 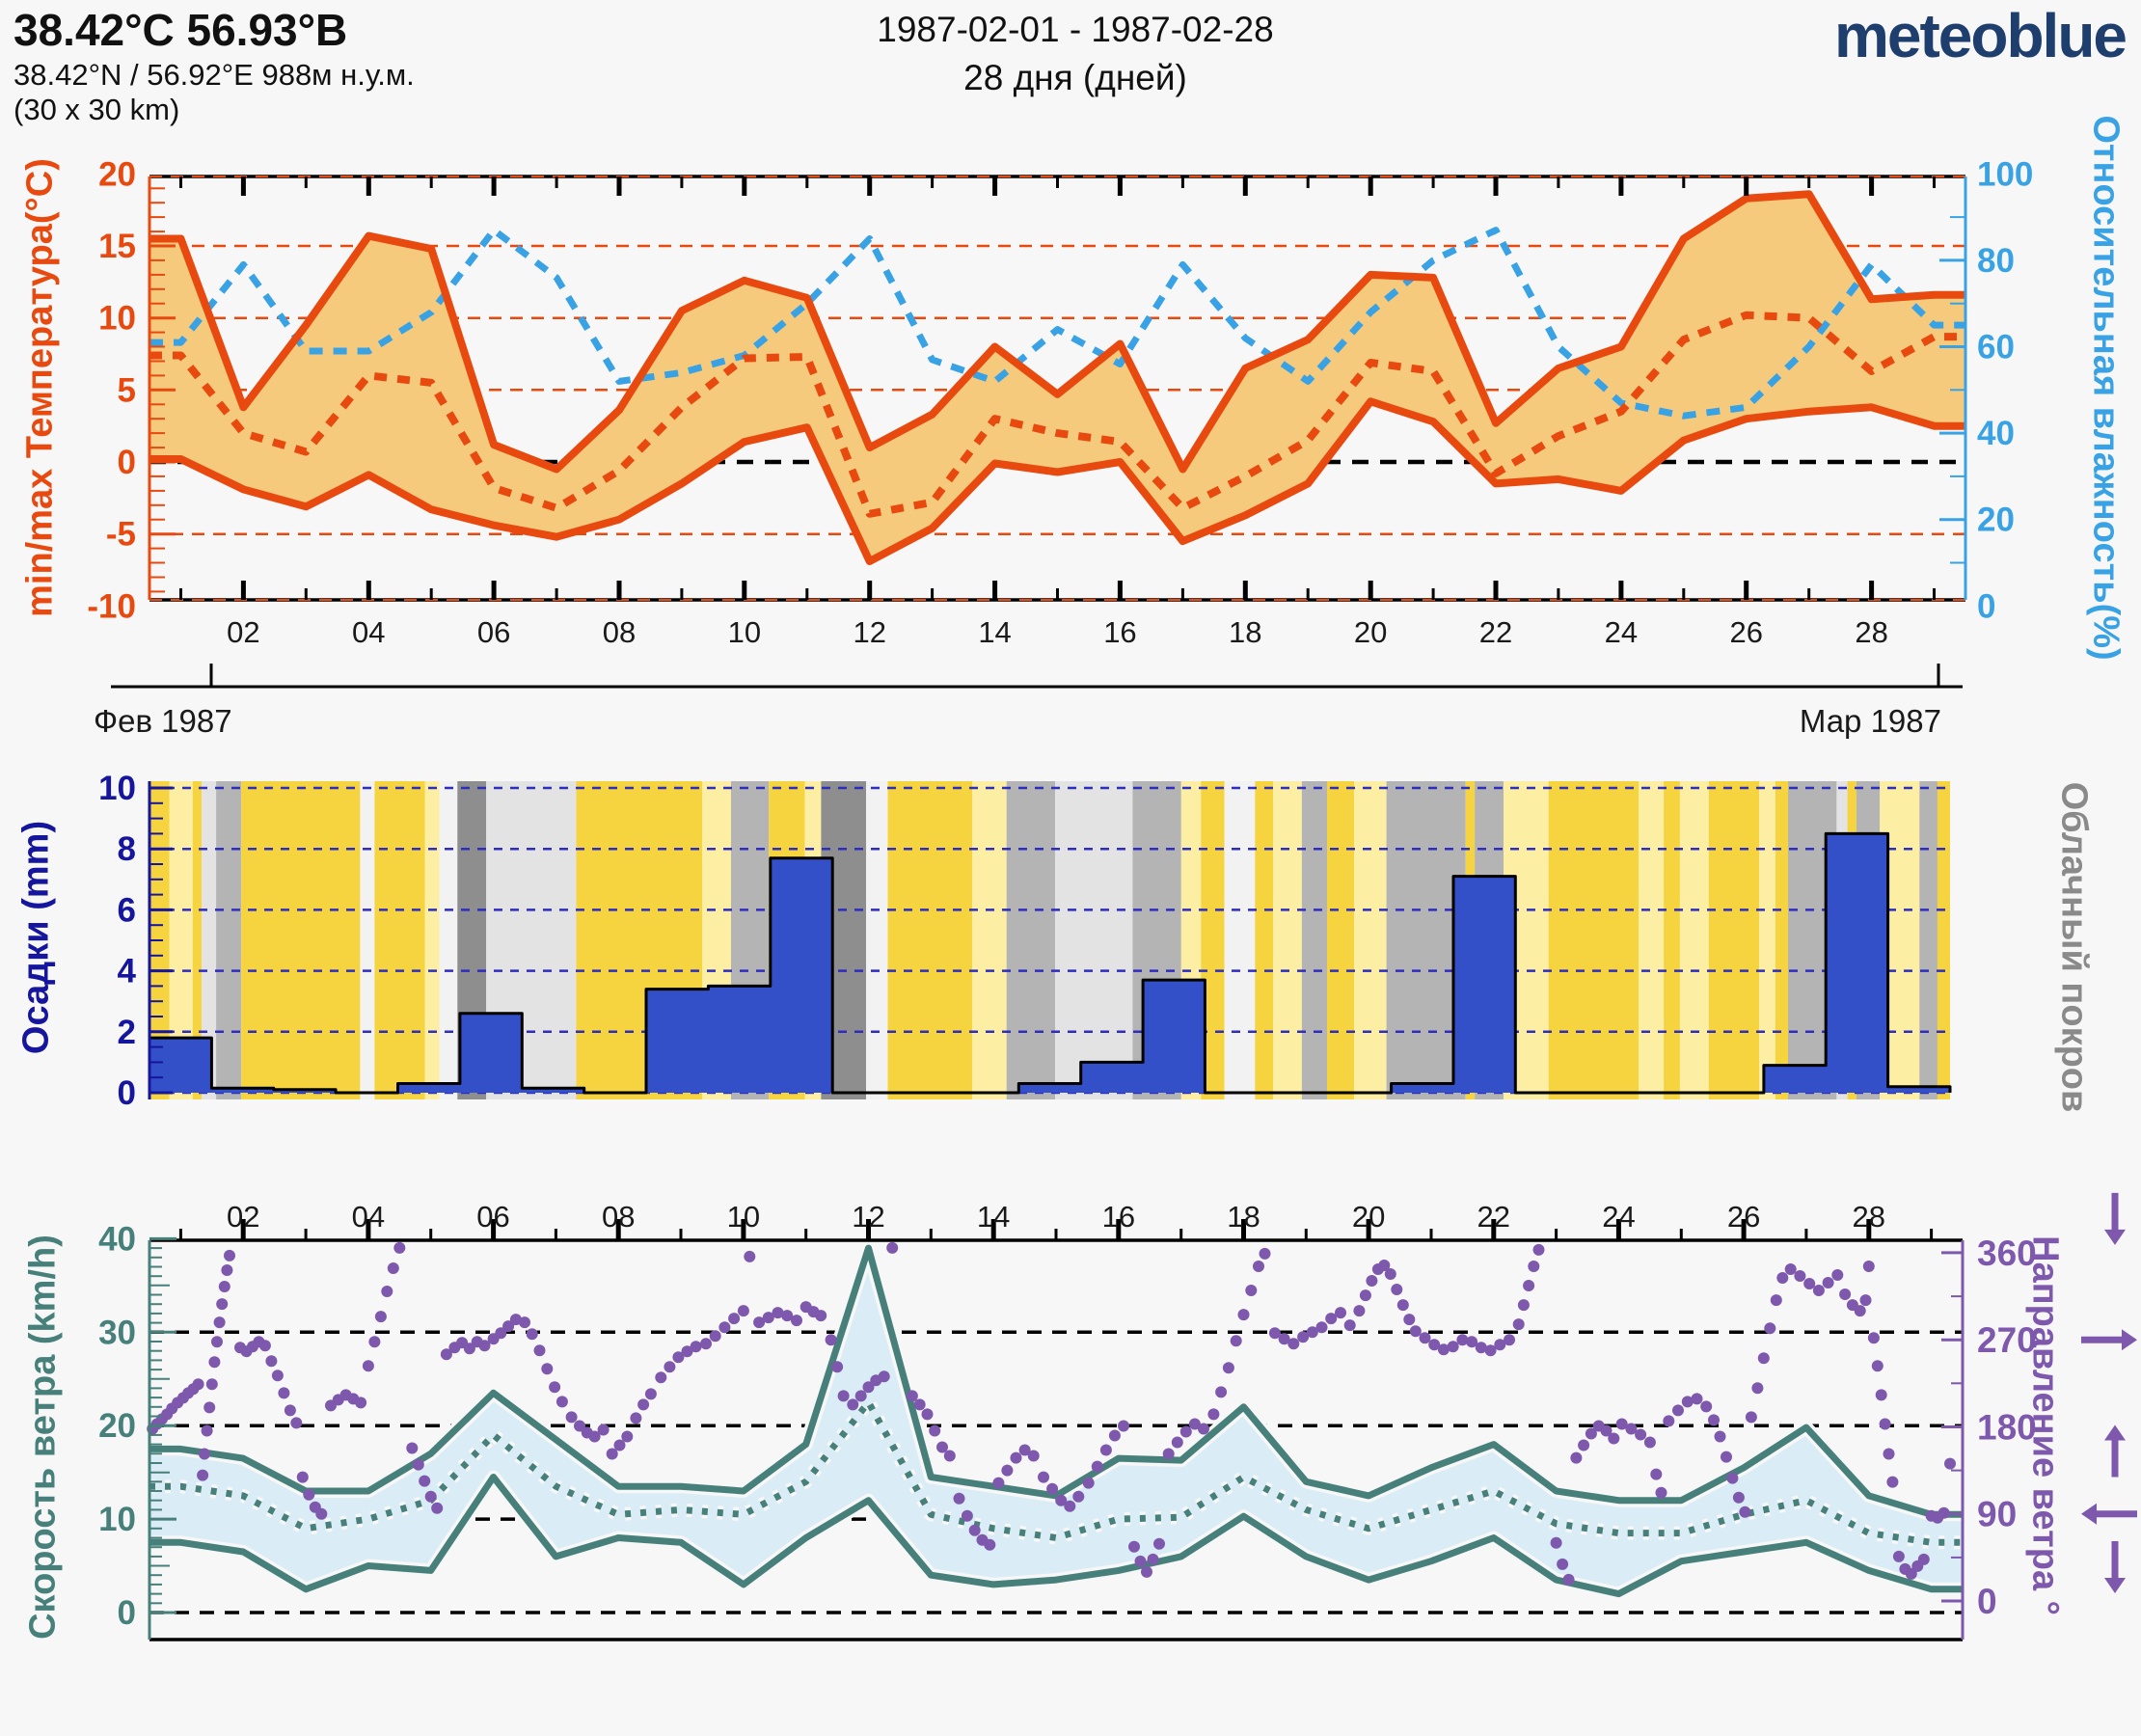 What do you see at coordinates (127, 1033) in the screenshot?
I see `svg-text: 2` at bounding box center [127, 1033].